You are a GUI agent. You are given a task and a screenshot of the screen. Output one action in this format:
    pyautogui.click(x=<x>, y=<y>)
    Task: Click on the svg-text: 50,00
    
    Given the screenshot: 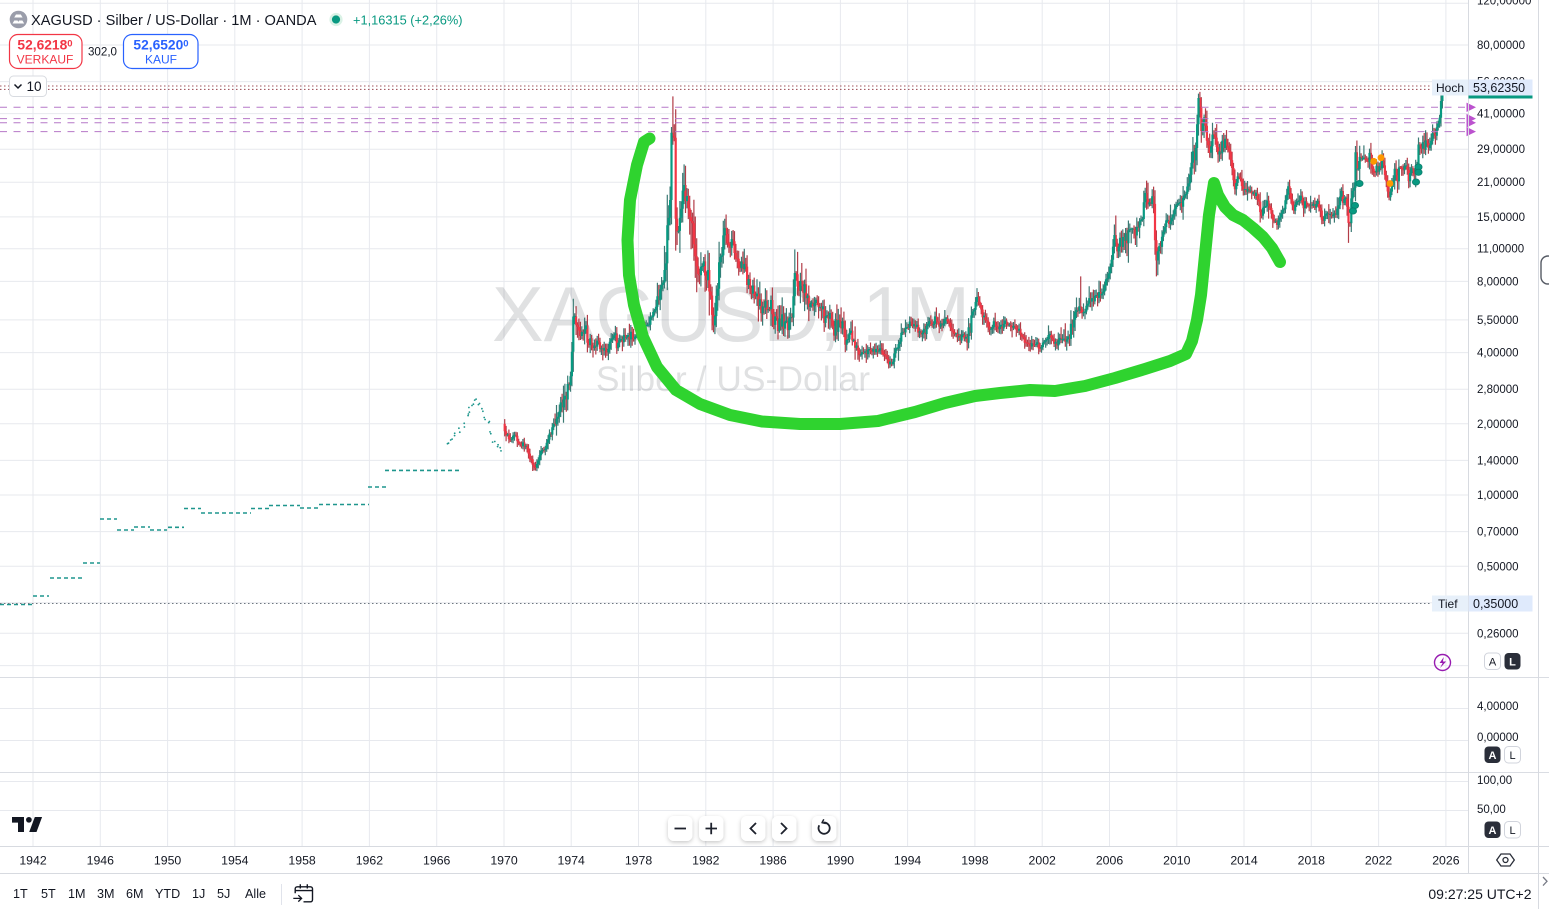 What is the action you would take?
    pyautogui.click(x=1491, y=810)
    